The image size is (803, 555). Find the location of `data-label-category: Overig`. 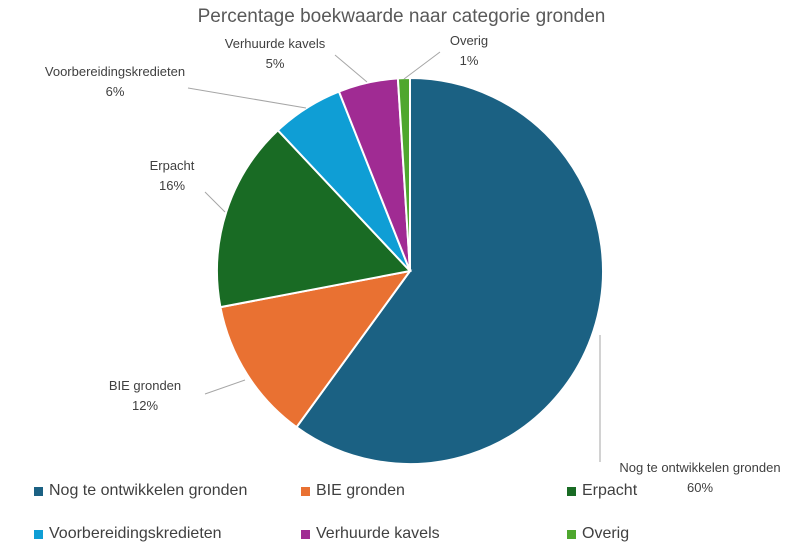

data-label-category: Overig is located at coordinates (469, 40).